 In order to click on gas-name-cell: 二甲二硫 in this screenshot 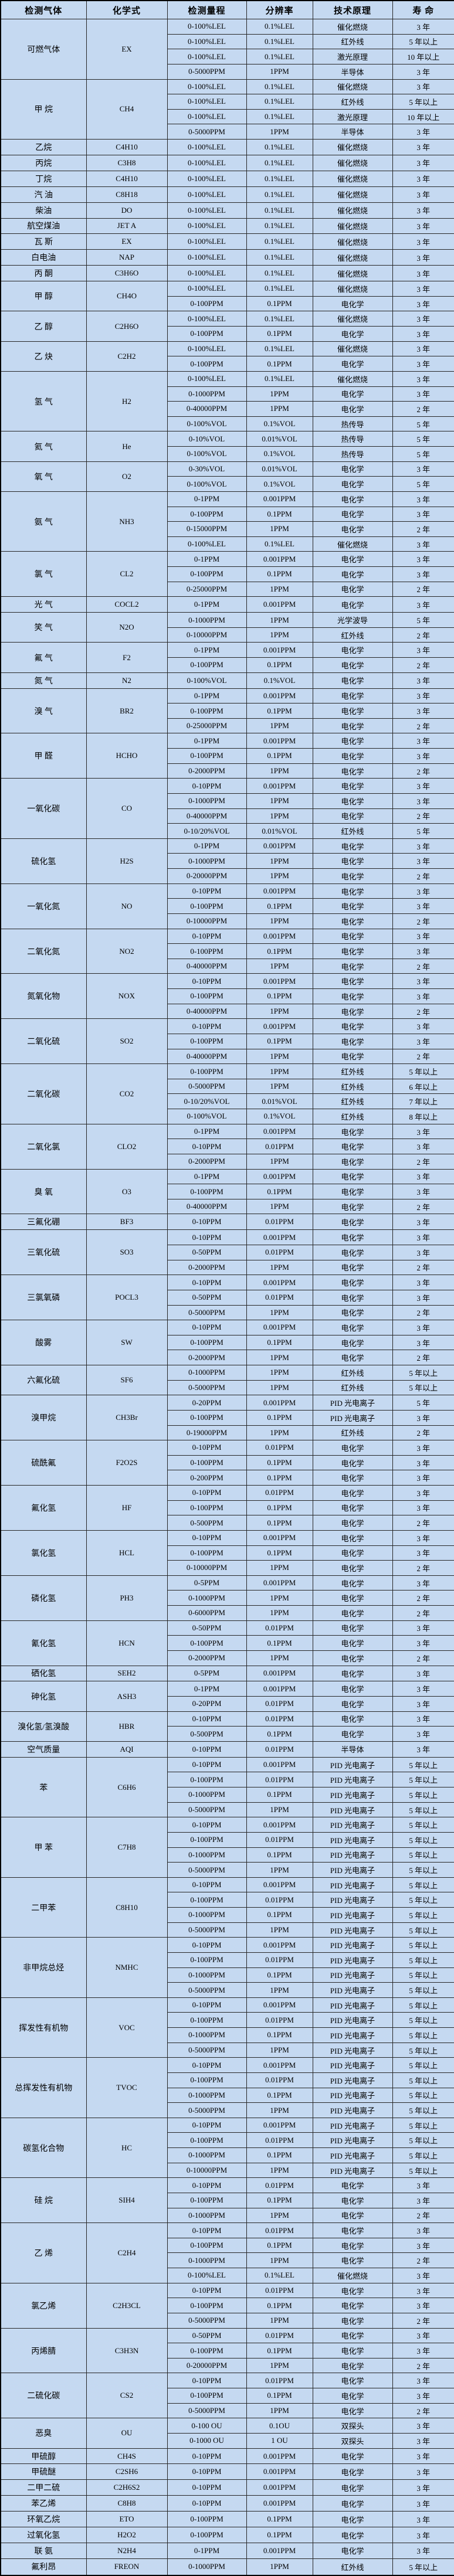, I will do `click(43, 2487)`.